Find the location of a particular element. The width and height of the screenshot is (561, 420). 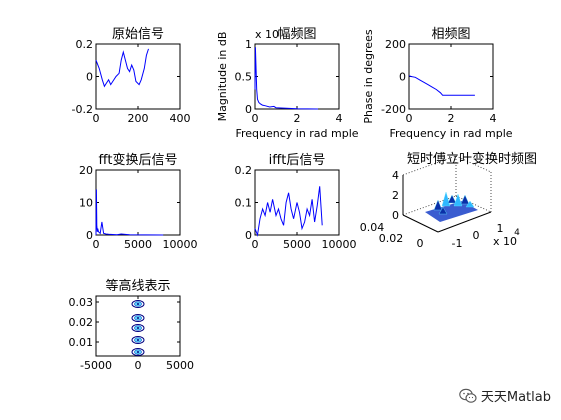

x-tick-label: -5000 is located at coordinates (96, 365).